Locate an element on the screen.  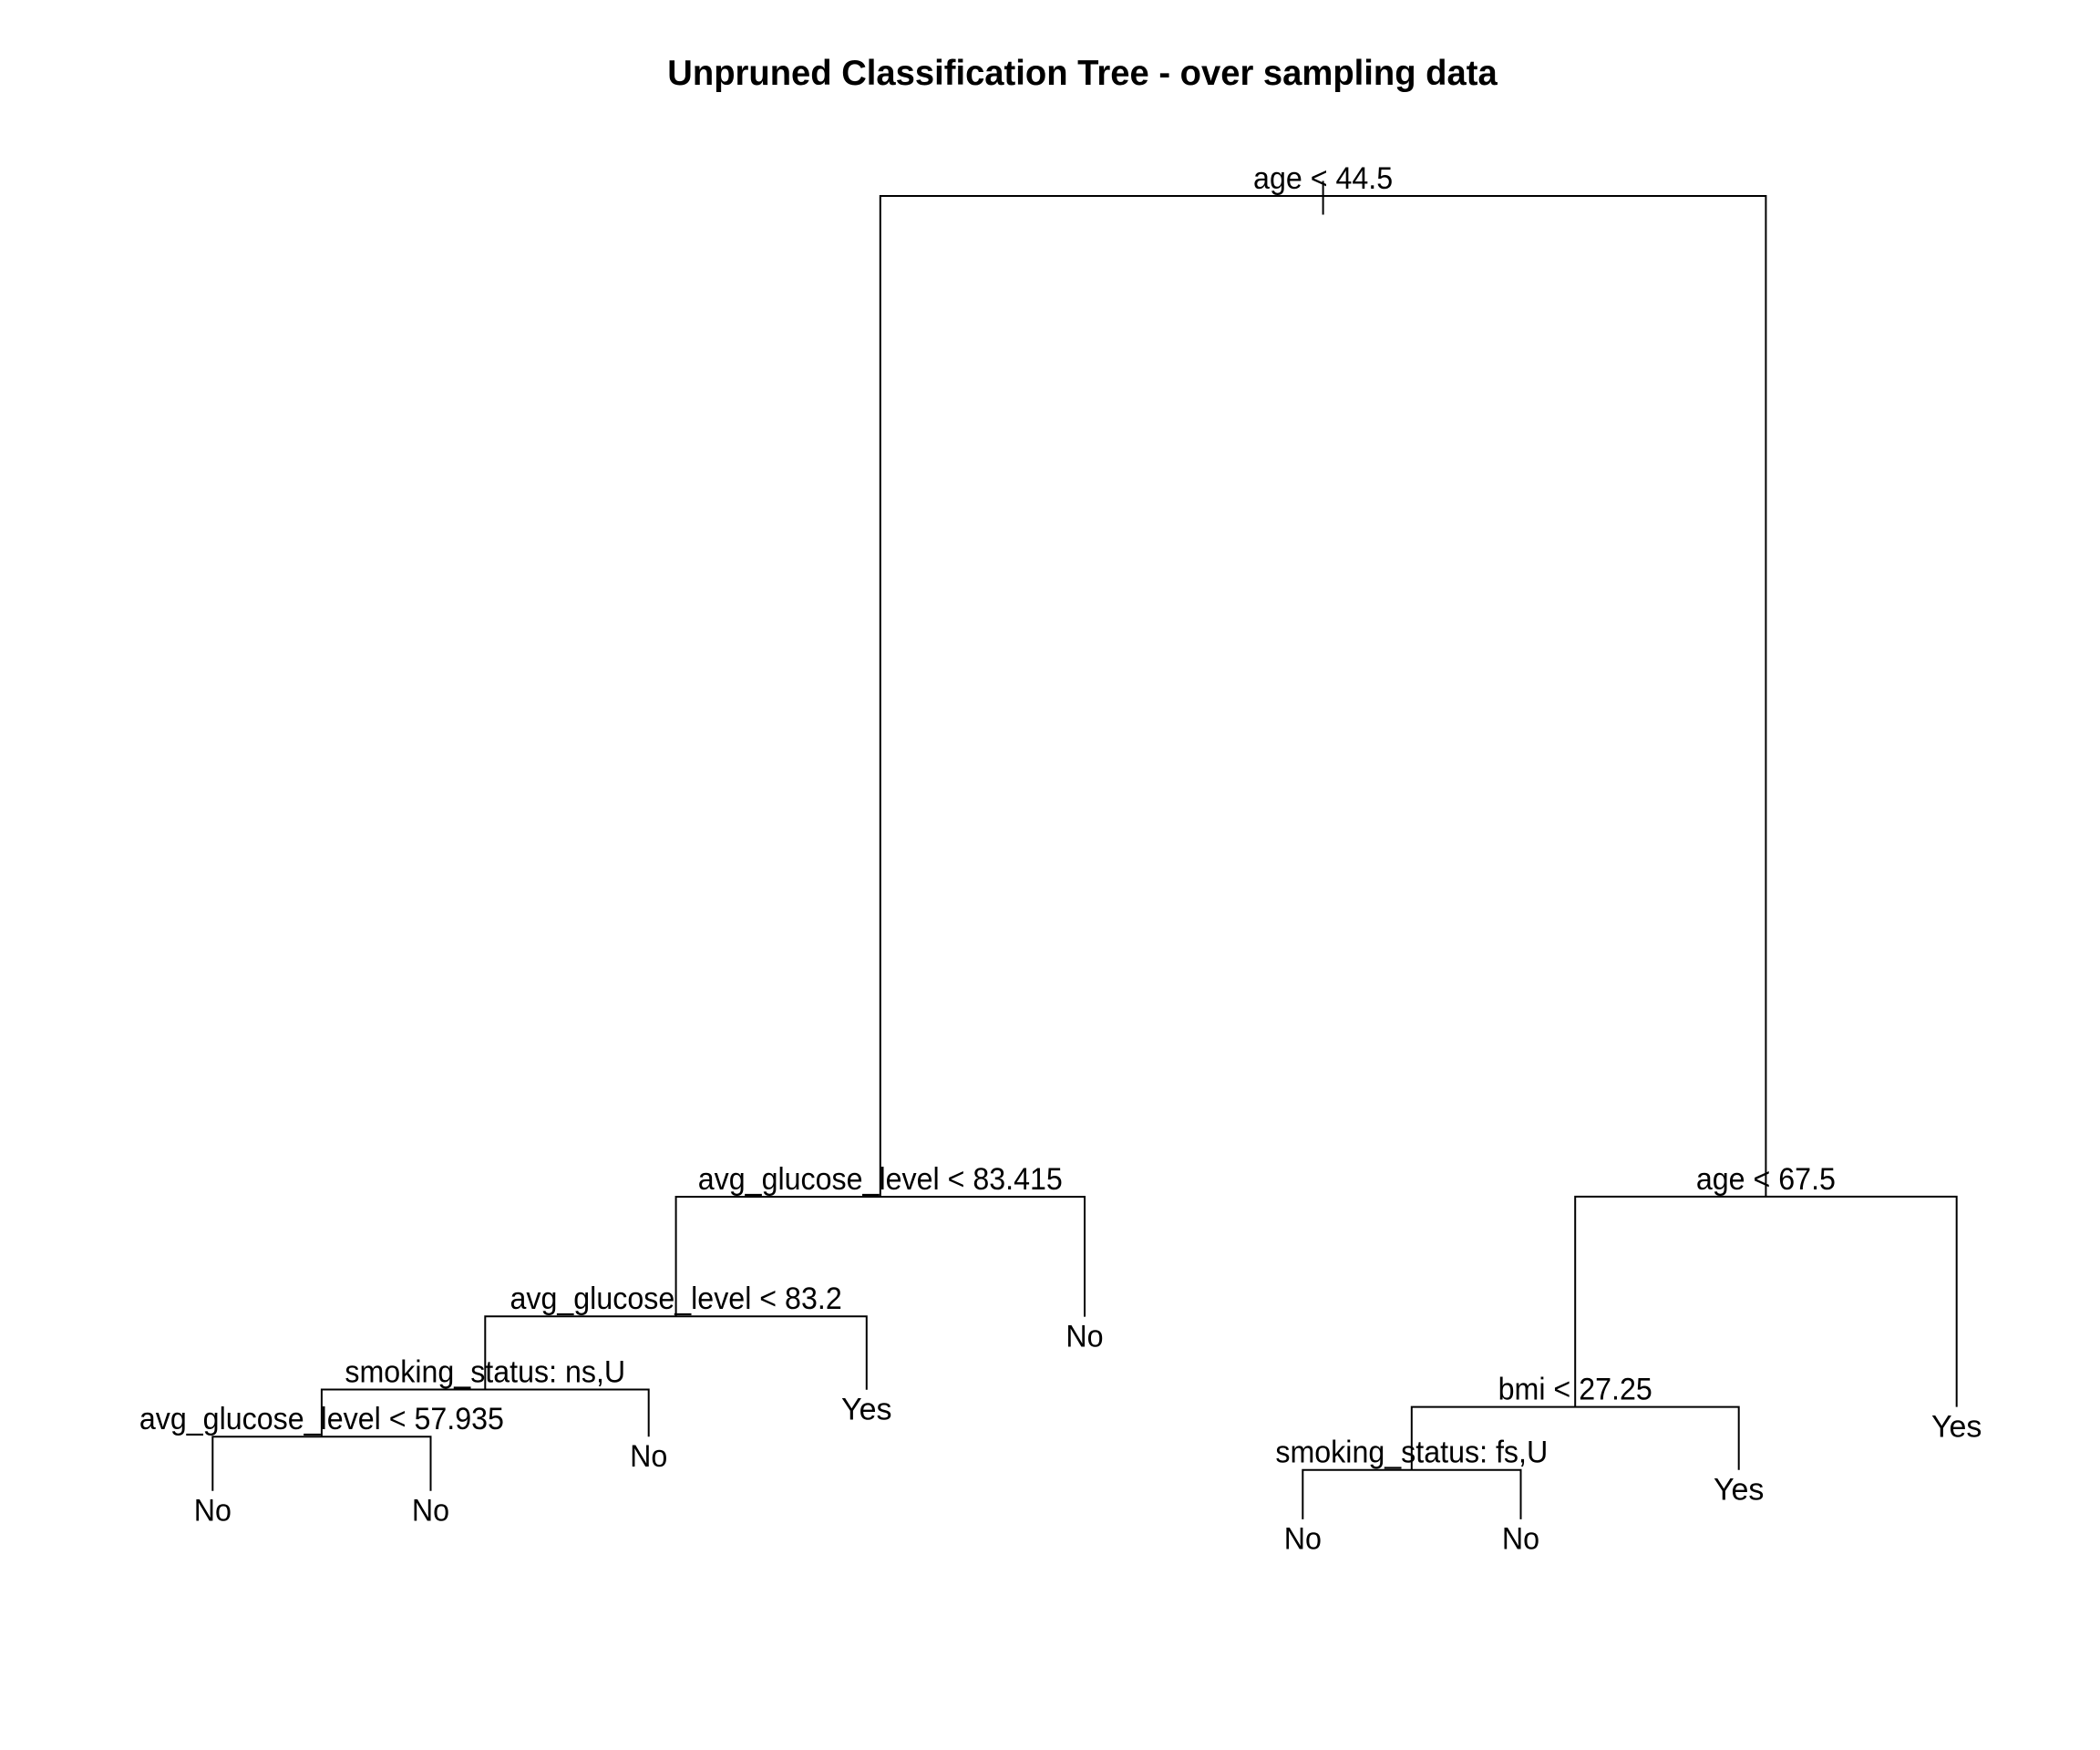
svg-text: avg_glucose_level < 83.415 is located at coordinates (880, 1180).